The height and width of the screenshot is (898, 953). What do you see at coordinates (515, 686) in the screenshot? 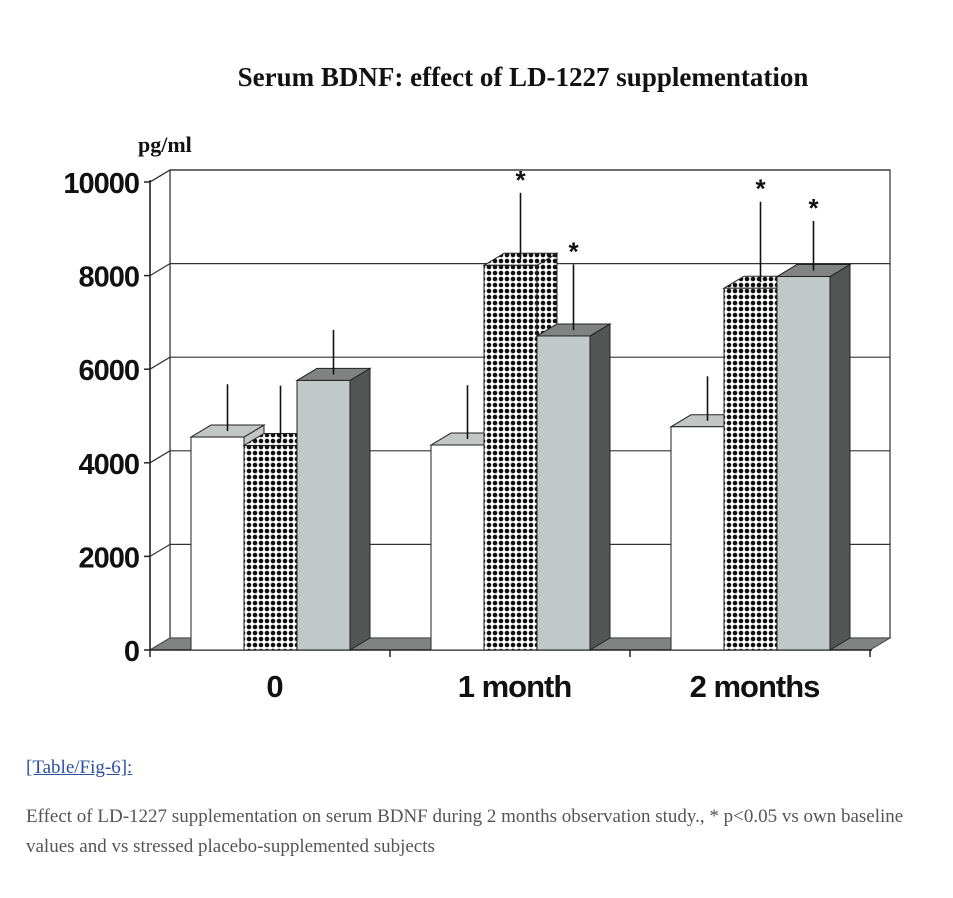
I see `x-category-label: 1 month` at bounding box center [515, 686].